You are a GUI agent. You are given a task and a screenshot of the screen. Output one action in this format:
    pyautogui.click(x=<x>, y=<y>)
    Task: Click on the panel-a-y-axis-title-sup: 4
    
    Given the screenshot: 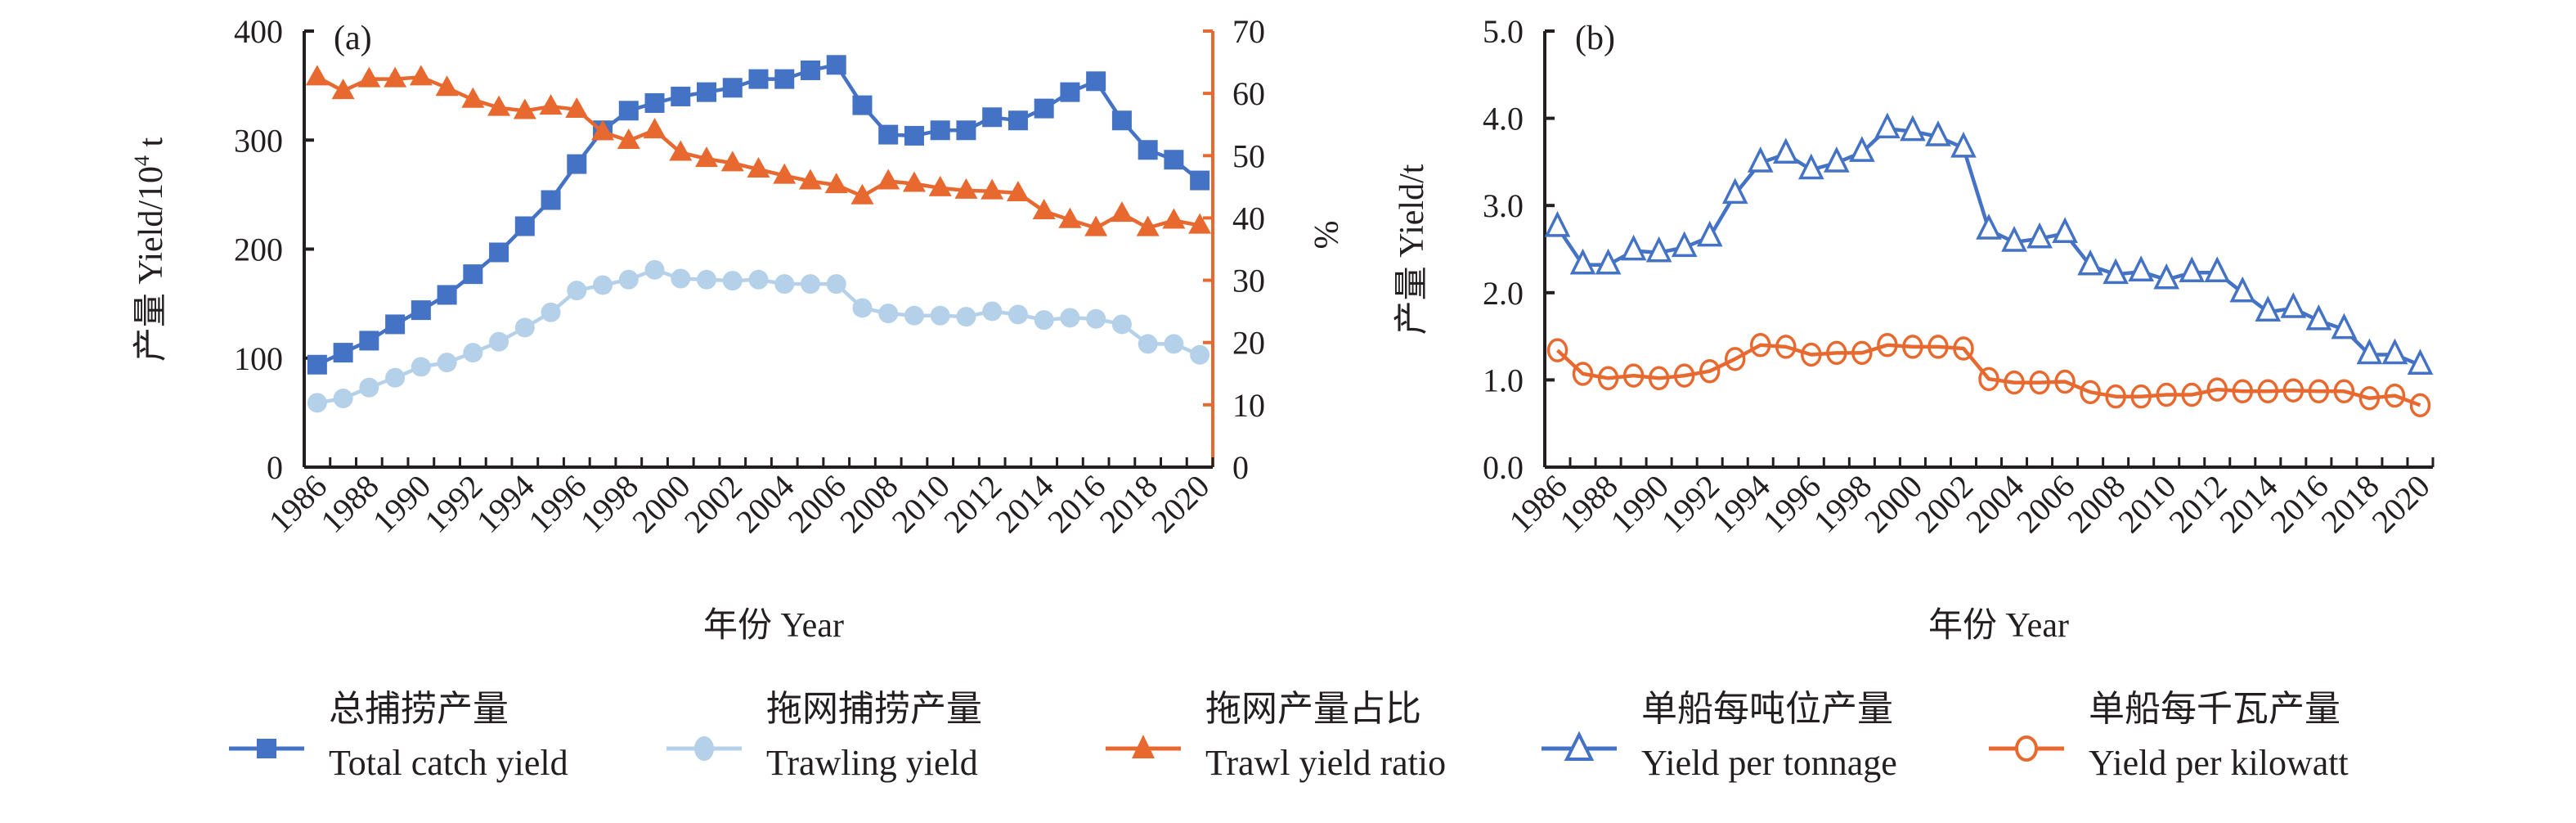 What is the action you would take?
    pyautogui.click(x=142, y=160)
    